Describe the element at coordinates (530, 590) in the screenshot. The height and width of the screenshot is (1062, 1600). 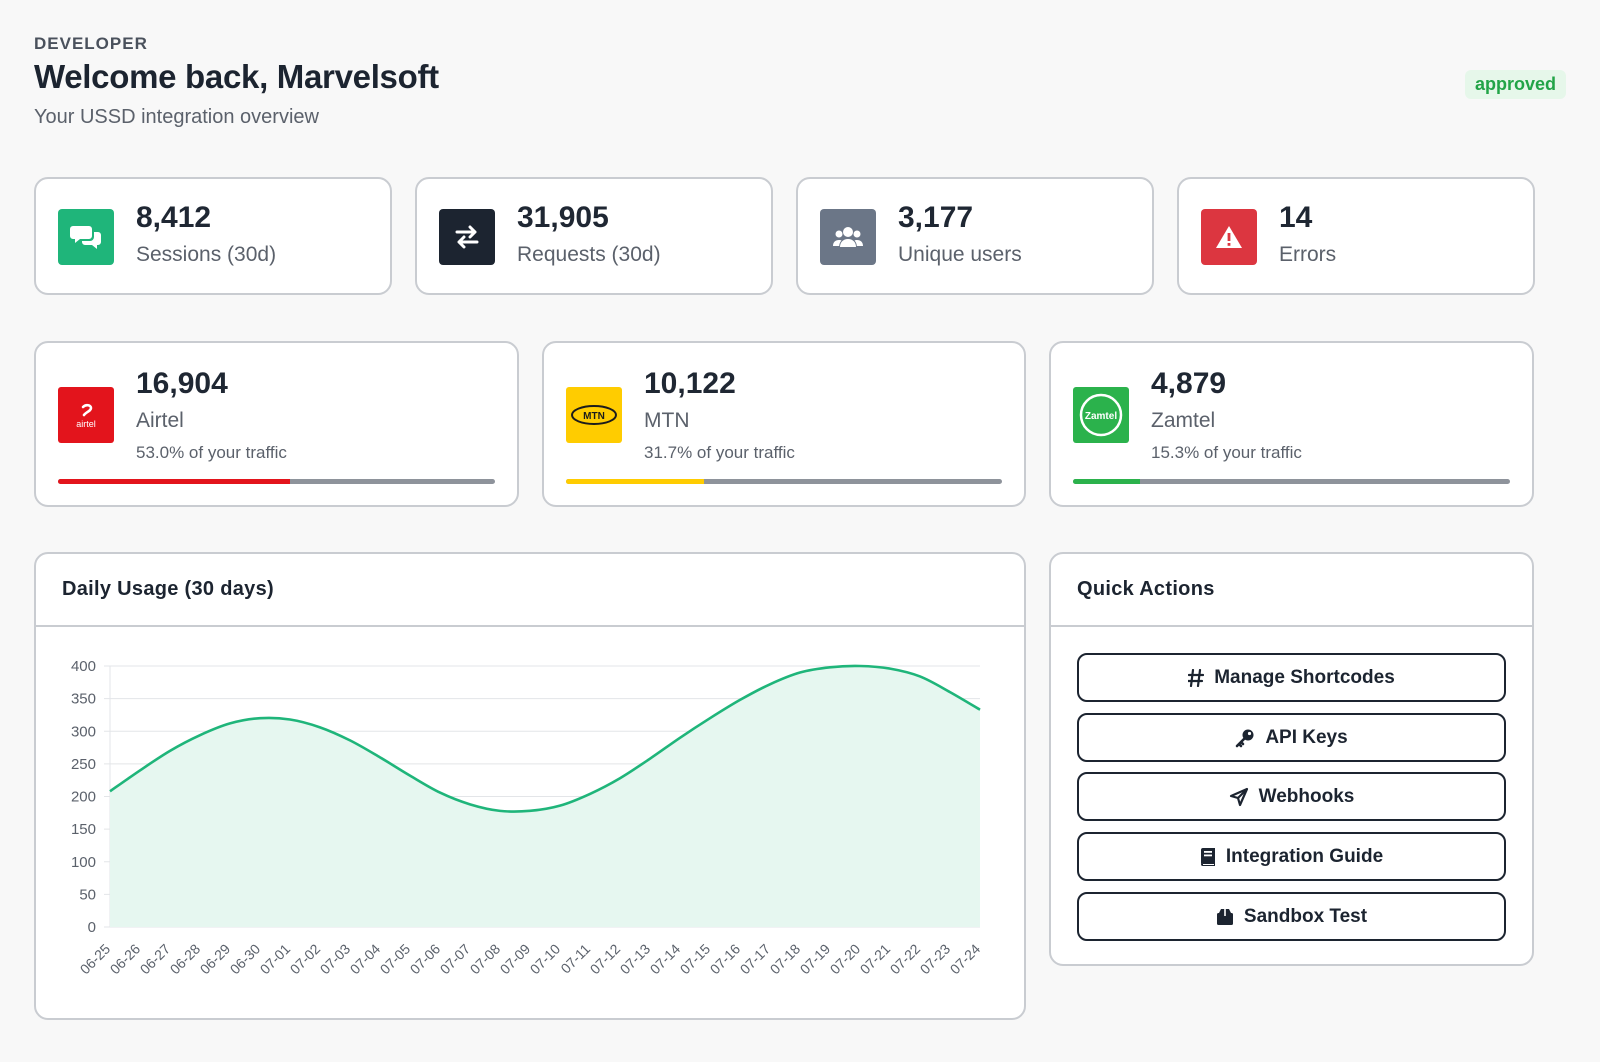
I see `daily-usage-title: Daily Usage (30 days)` at that location.